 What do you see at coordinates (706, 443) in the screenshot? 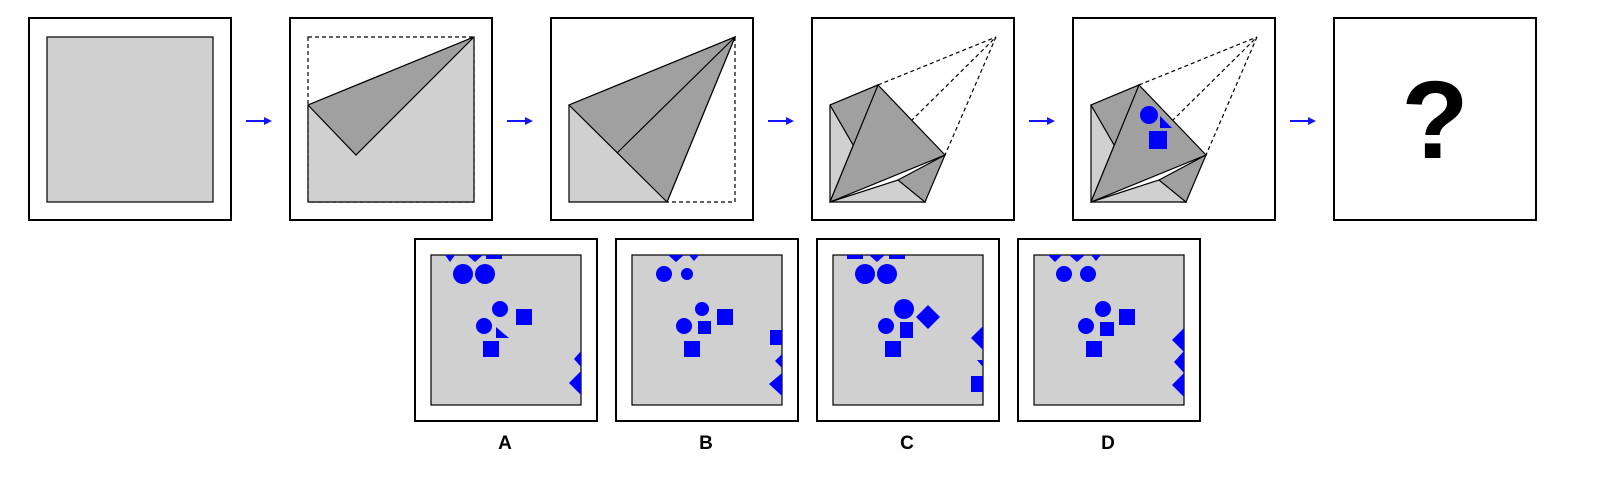
I see `option-b-label: B` at bounding box center [706, 443].